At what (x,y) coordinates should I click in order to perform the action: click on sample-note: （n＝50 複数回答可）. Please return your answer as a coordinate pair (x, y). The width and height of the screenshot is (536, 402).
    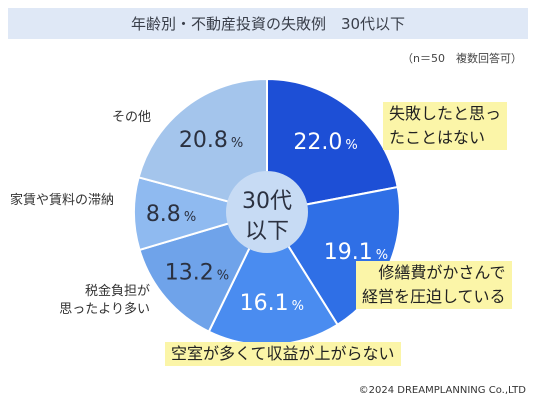
    Looking at the image, I should click on (462, 58).